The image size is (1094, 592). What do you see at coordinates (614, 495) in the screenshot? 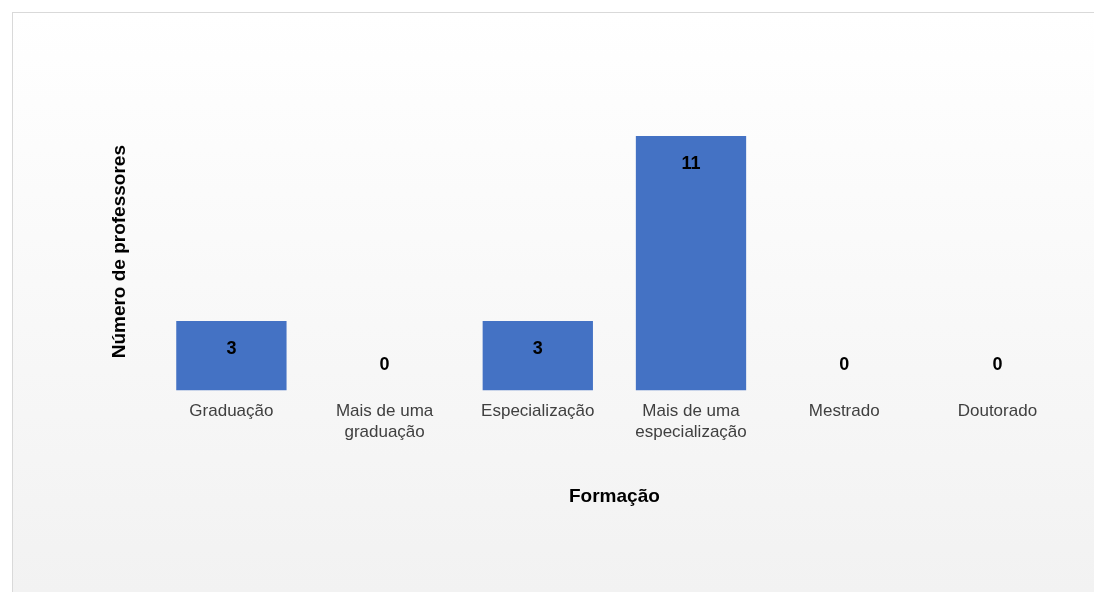
I see `x-axis-title: Formação` at bounding box center [614, 495].